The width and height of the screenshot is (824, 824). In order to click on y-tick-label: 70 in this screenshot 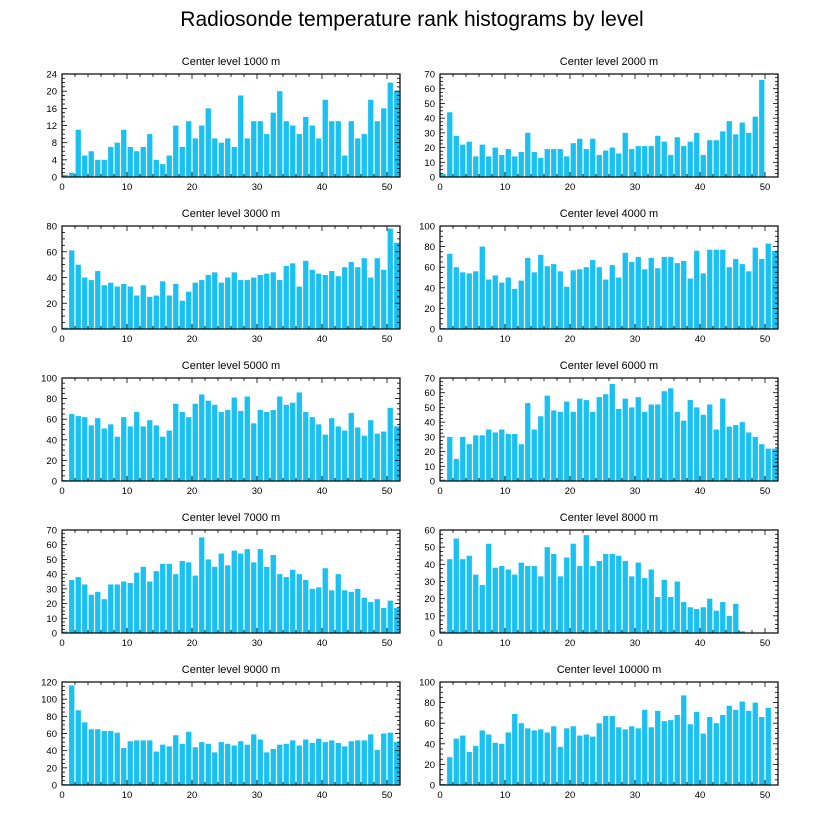, I will do `click(429, 379)`.